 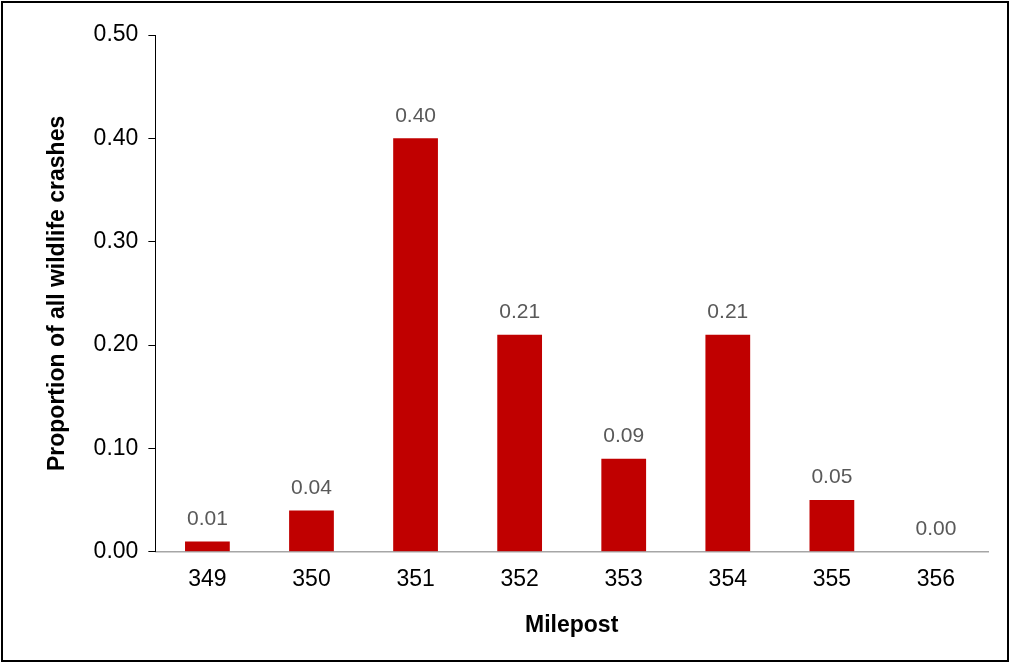 What do you see at coordinates (116, 550) in the screenshot?
I see `y-tick-label: 0.00` at bounding box center [116, 550].